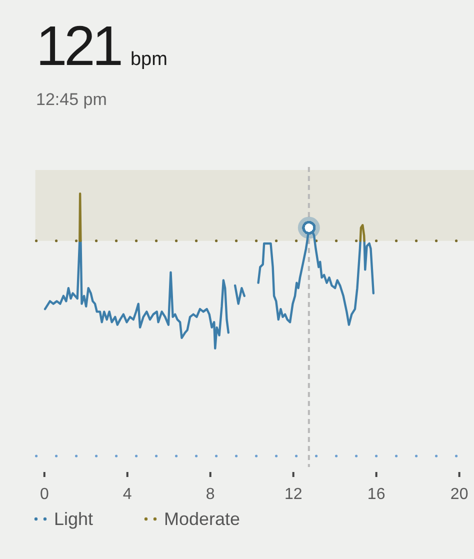  What do you see at coordinates (293, 494) in the screenshot?
I see `x-tick-label: 12` at bounding box center [293, 494].